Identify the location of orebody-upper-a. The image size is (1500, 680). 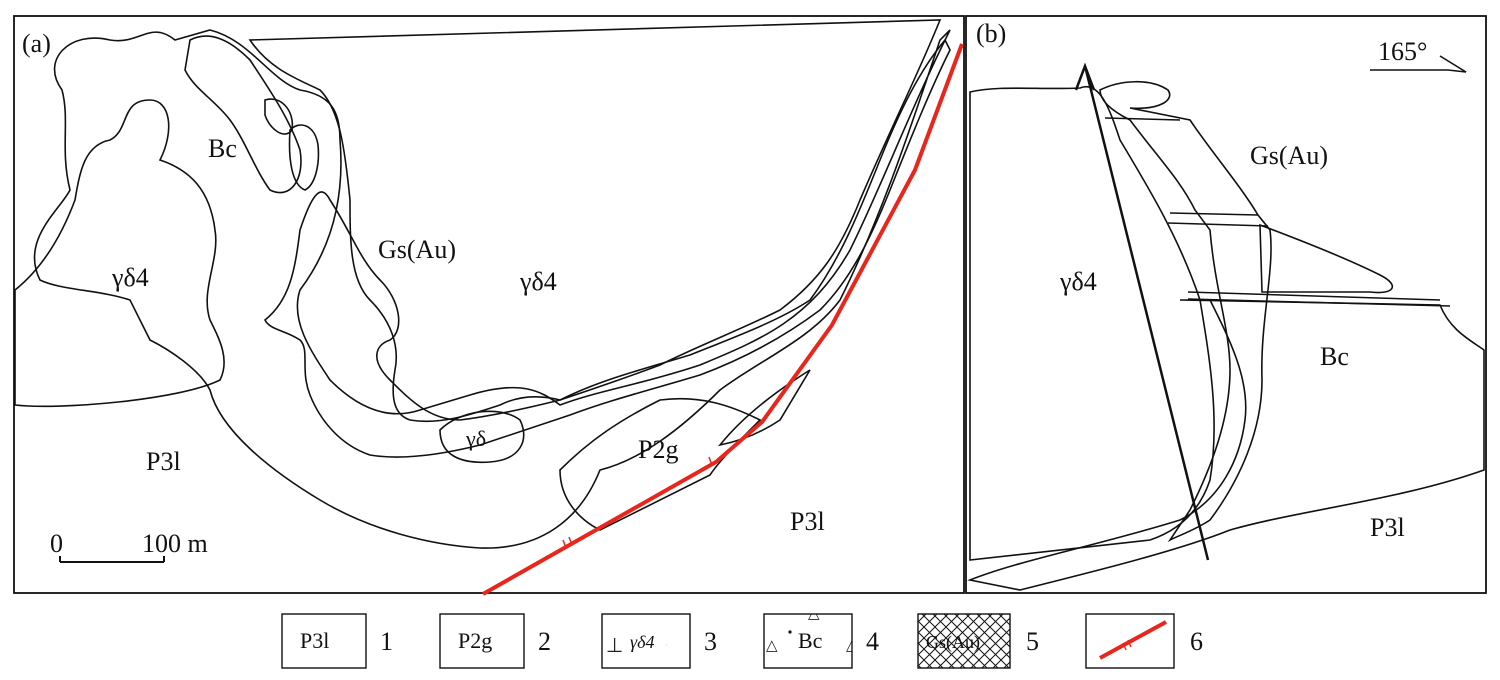
(243, 114).